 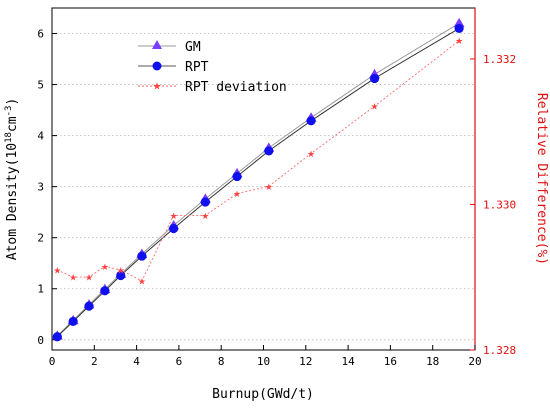 What do you see at coordinates (263, 361) in the screenshot?
I see `x-tick-label-5: 10` at bounding box center [263, 361].